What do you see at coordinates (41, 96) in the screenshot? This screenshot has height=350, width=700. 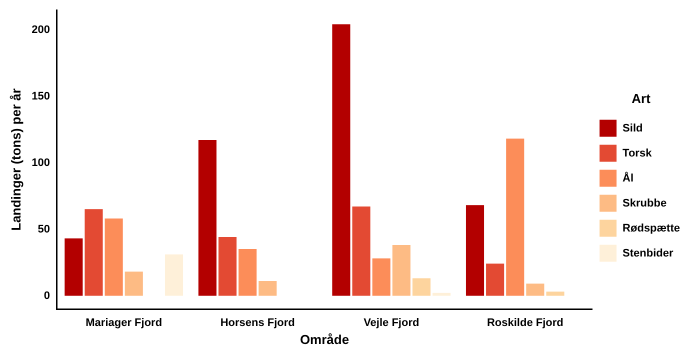 I see `y-tick-label: 150` at bounding box center [41, 96].